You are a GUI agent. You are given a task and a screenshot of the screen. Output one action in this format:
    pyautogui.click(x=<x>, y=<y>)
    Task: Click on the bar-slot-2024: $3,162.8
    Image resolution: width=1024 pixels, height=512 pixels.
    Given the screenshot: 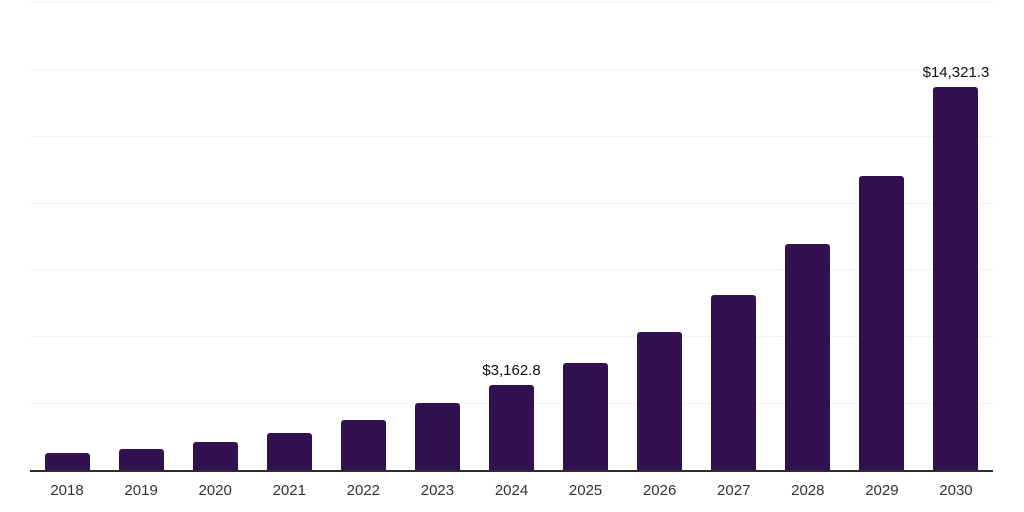 What is the action you would take?
    pyautogui.click(x=511, y=236)
    